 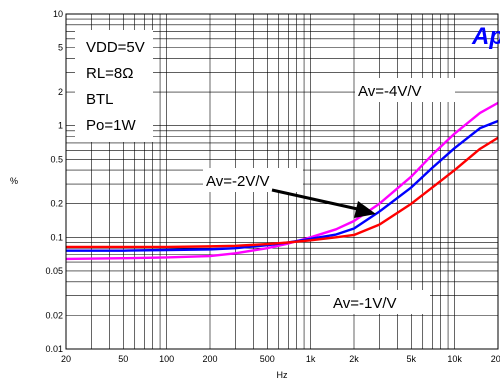 I want to click on annotation-av1: Av=-1V/V, so click(x=365, y=303).